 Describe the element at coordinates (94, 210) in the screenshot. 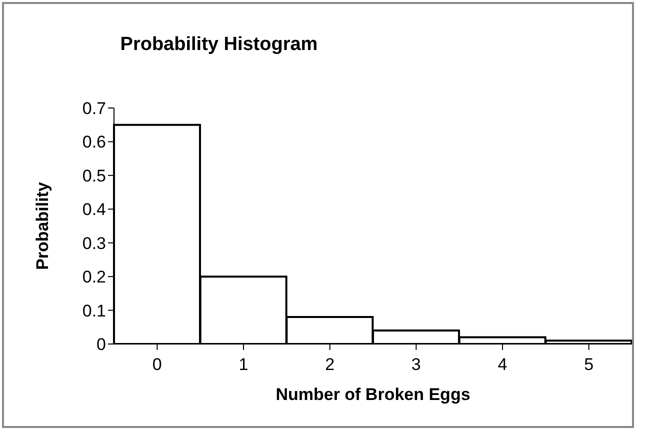

I see `y-tick-label: 0.4` at that location.